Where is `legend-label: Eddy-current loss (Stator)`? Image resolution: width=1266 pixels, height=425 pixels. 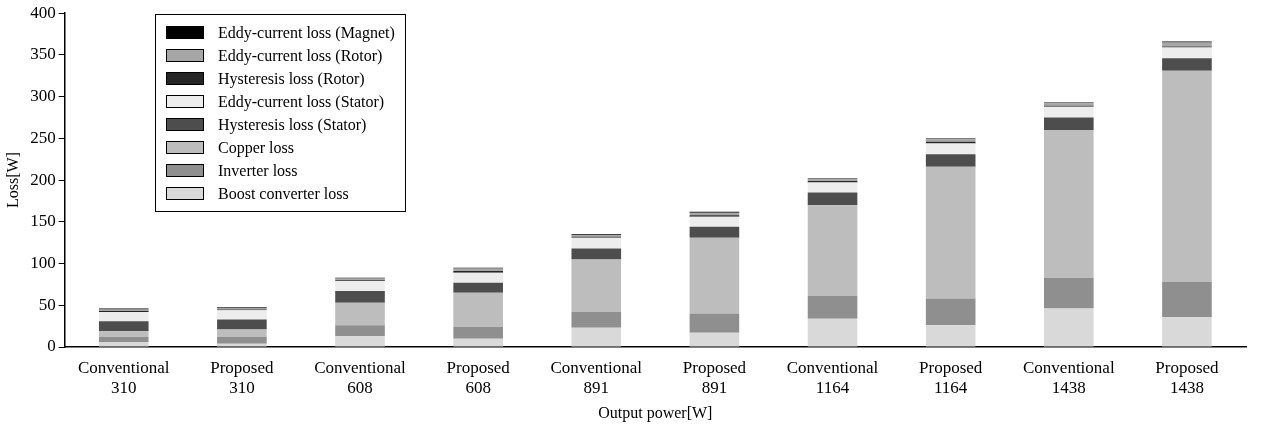 legend-label: Eddy-current loss (Stator) is located at coordinates (301, 101).